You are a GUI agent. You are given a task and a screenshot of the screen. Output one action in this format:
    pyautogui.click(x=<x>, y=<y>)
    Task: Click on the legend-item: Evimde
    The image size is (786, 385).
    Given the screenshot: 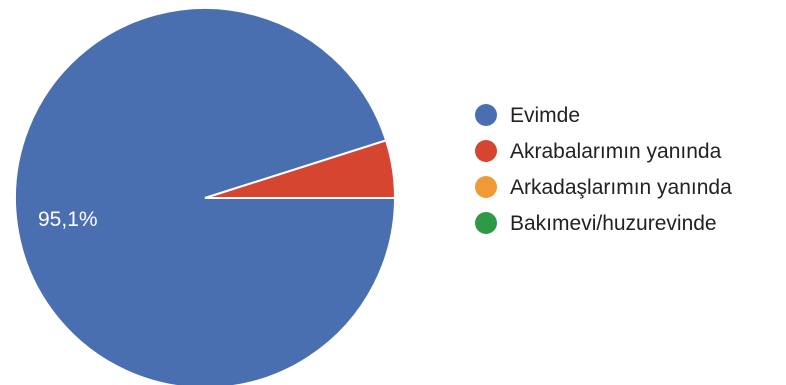 What is the action you would take?
    pyautogui.click(x=527, y=115)
    